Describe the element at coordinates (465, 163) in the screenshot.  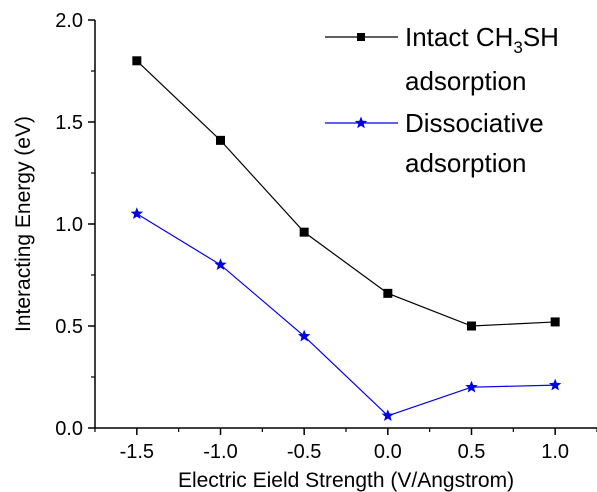
I see `legend-label-dissociative-line2: adsorption` at that location.